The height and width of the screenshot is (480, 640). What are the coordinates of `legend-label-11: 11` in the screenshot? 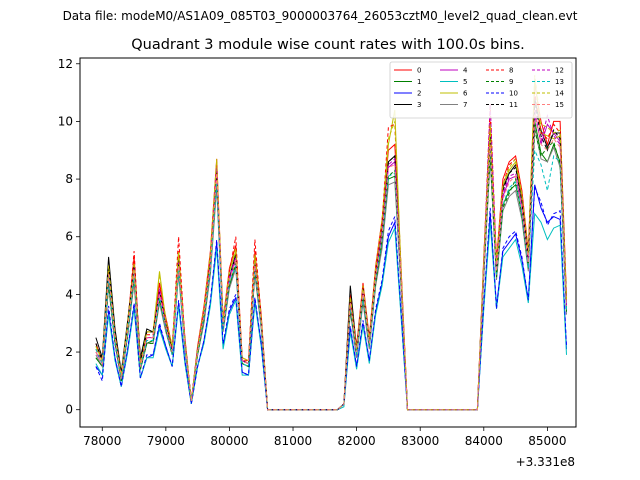 It's located at (513, 105).